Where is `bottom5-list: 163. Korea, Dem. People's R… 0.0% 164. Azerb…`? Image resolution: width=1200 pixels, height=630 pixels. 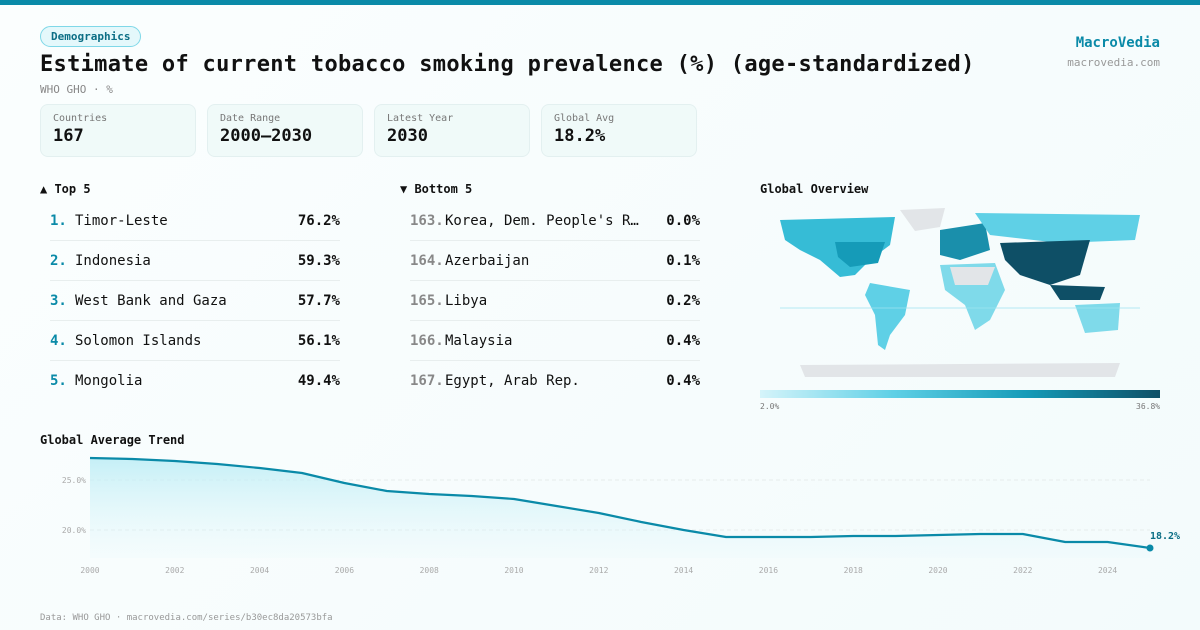
bottom5-list: 163. Korea, Dem. People's R… 0.0% 164. Azerb… is located at coordinates (555, 301).